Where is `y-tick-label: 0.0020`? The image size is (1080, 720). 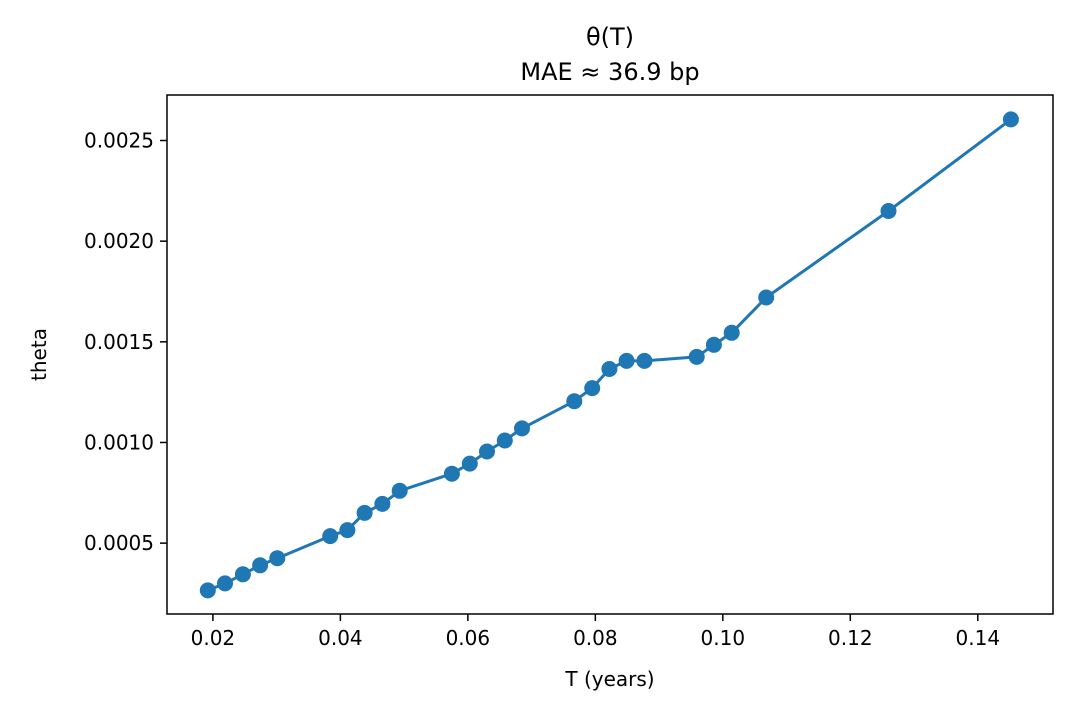
y-tick-label: 0.0020 is located at coordinates (119, 241).